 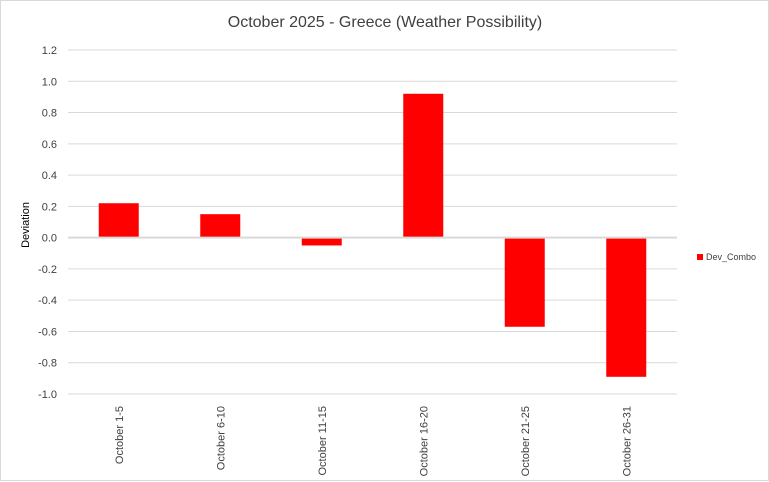 I want to click on y-tick-label: -0.2, so click(x=47, y=270).